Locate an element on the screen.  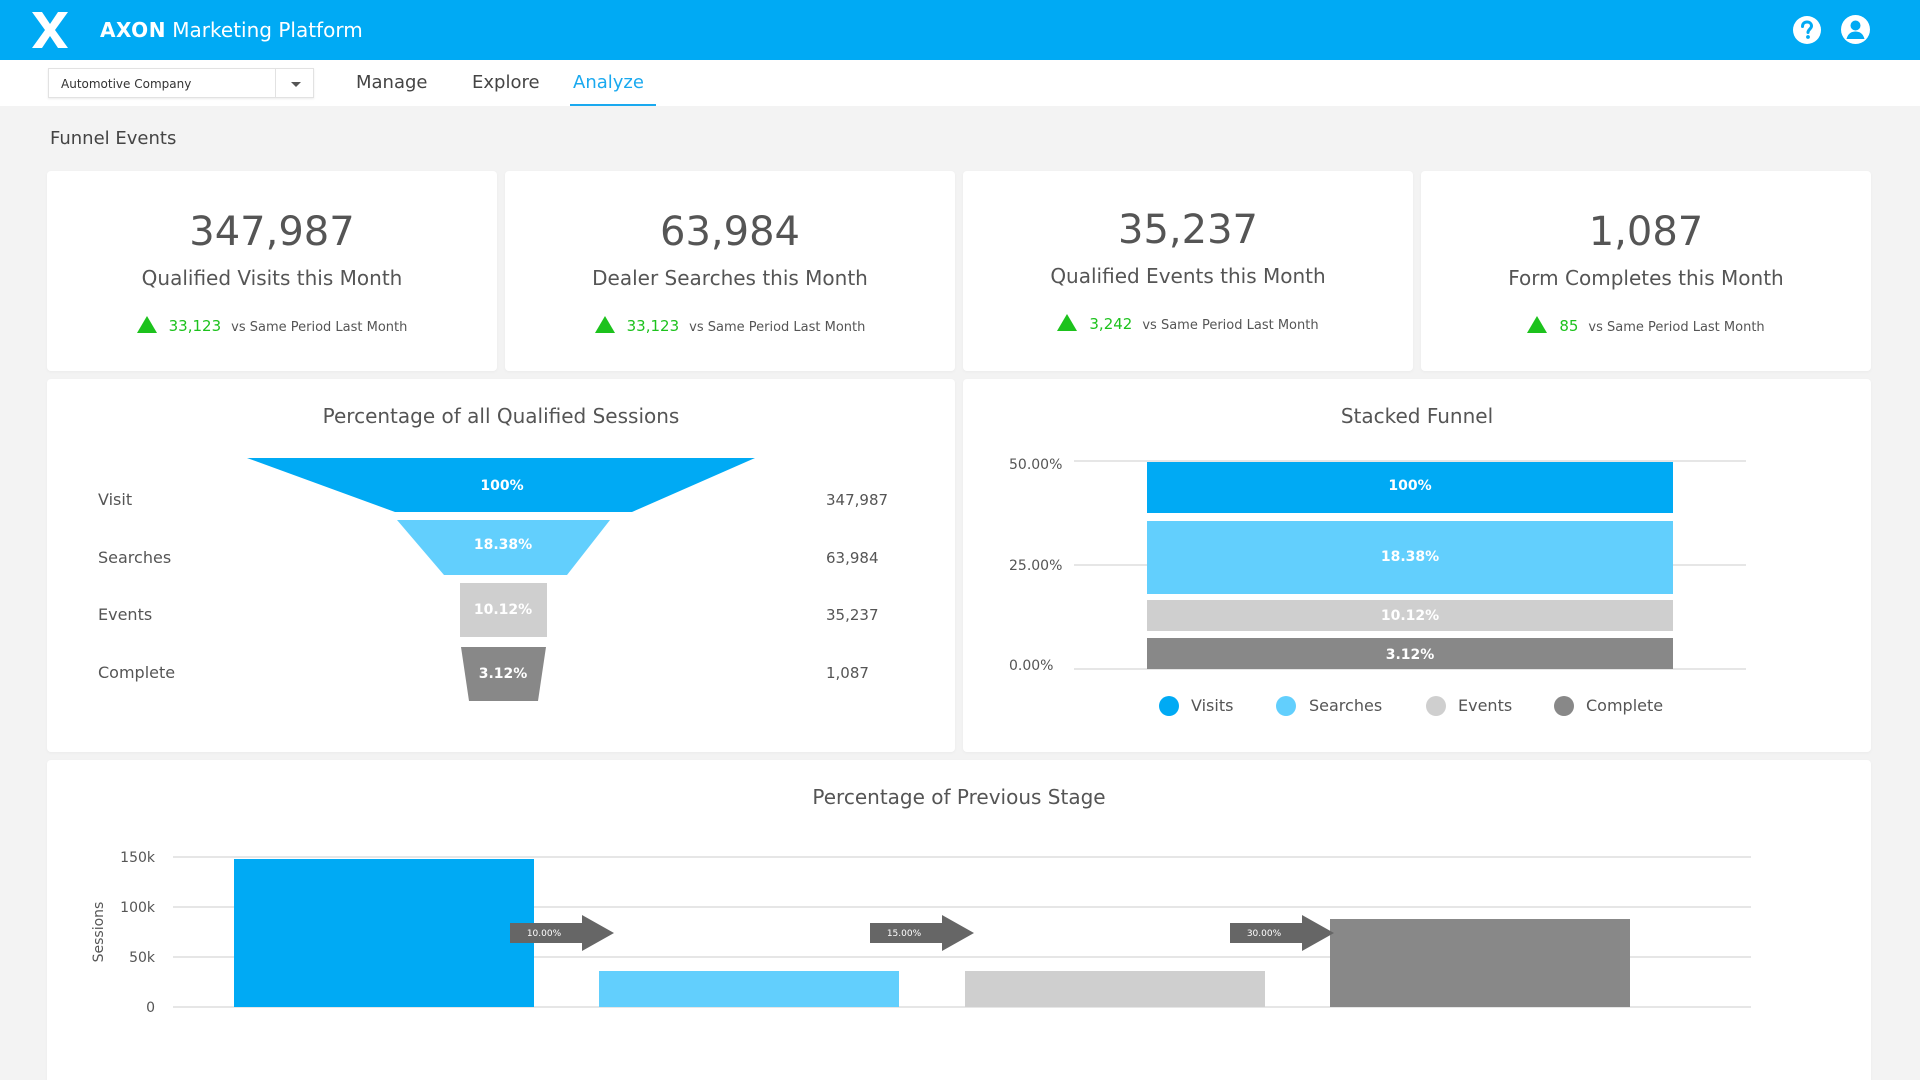
y-tick-label: 100k is located at coordinates (138, 908).